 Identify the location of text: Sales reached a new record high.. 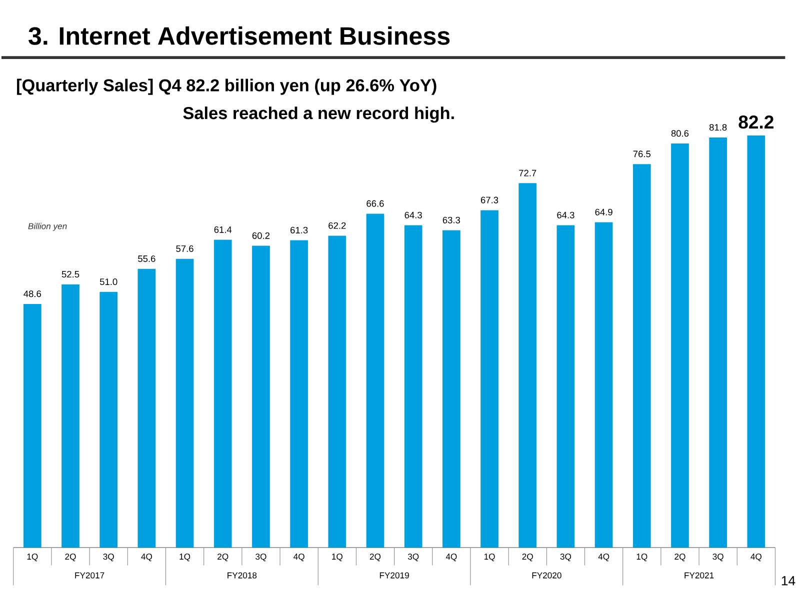
(318, 114).